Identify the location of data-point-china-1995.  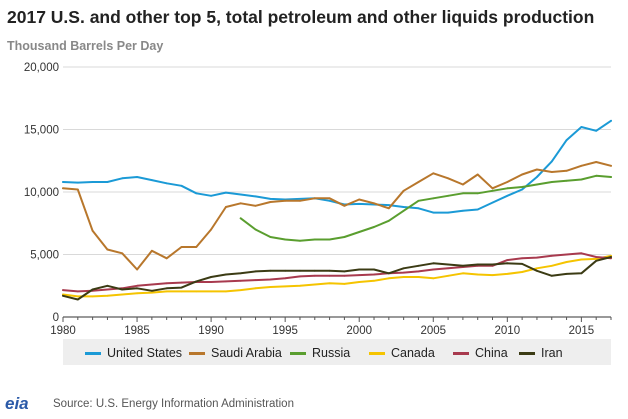
(285, 278).